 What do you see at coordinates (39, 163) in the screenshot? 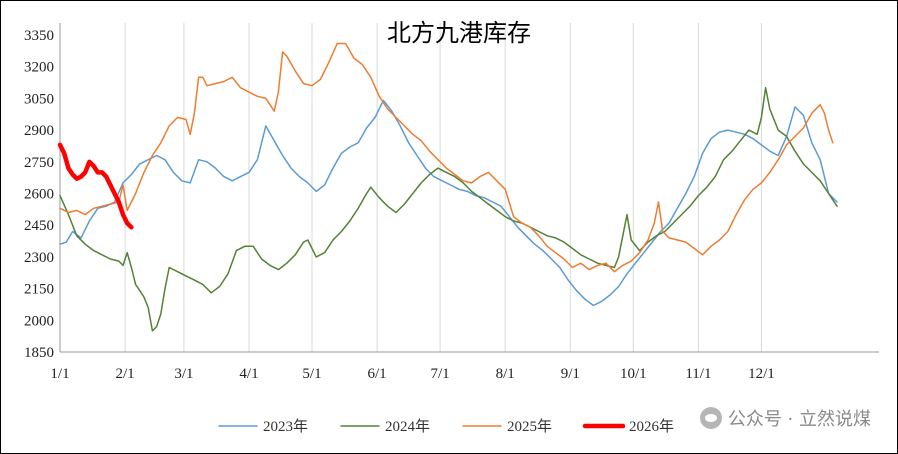
I see `y-tick-label: 2750` at bounding box center [39, 163].